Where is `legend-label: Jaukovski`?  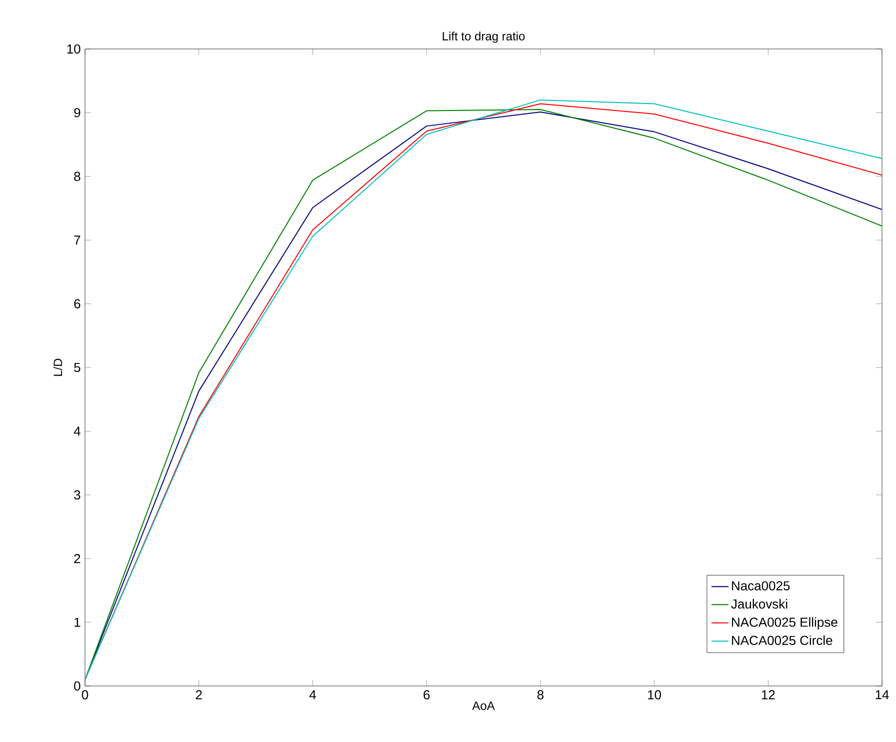
legend-label: Jaukovski is located at coordinates (759, 604).